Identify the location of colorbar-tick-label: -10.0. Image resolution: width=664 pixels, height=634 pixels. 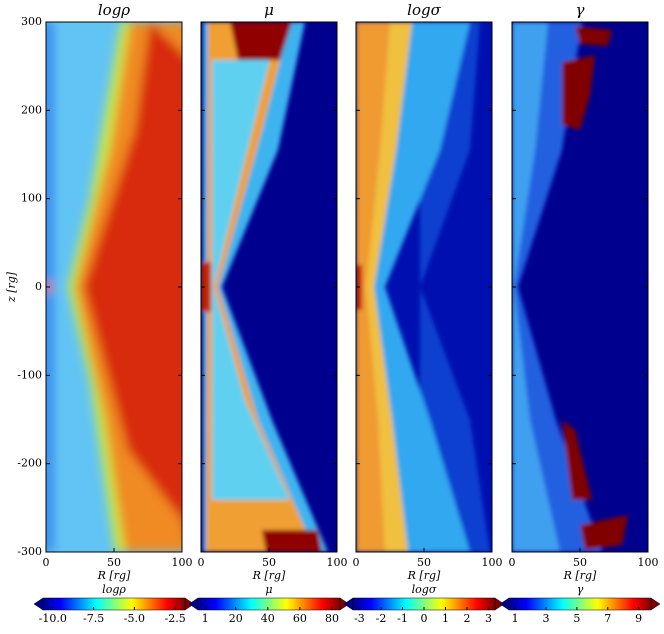
(53, 618).